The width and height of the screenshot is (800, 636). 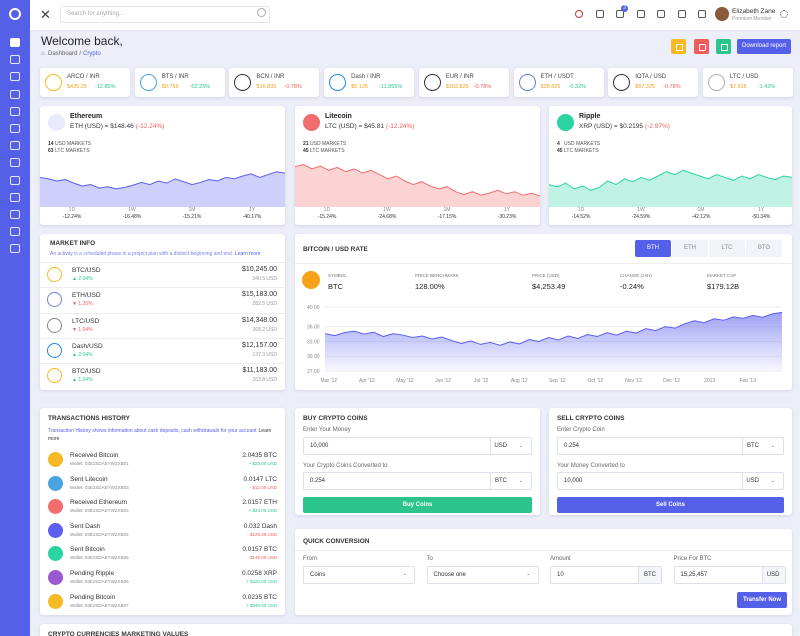 I want to click on market-volume: 282.5 USD, so click(x=264, y=304).